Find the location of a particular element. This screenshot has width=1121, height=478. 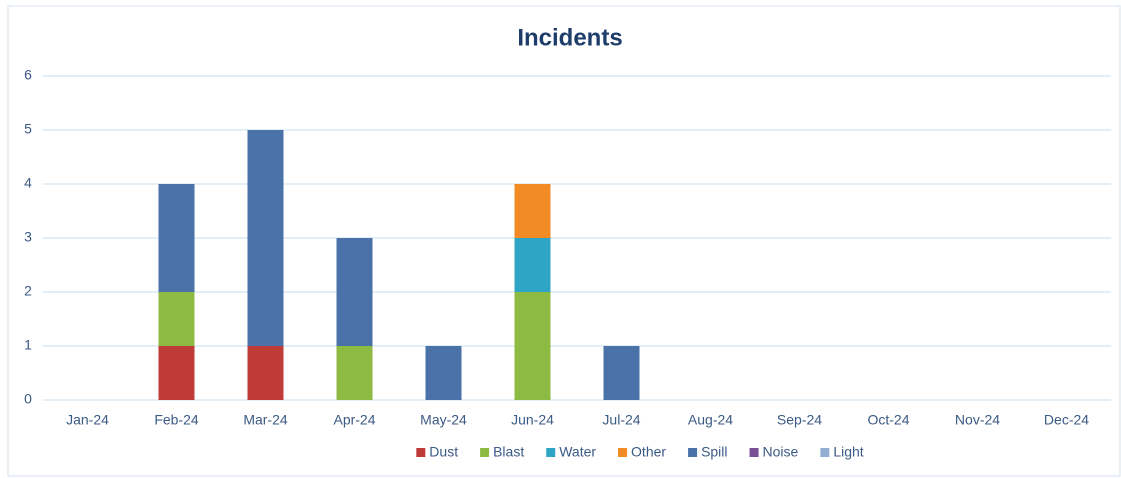

legend-item: Blast is located at coordinates (502, 452).